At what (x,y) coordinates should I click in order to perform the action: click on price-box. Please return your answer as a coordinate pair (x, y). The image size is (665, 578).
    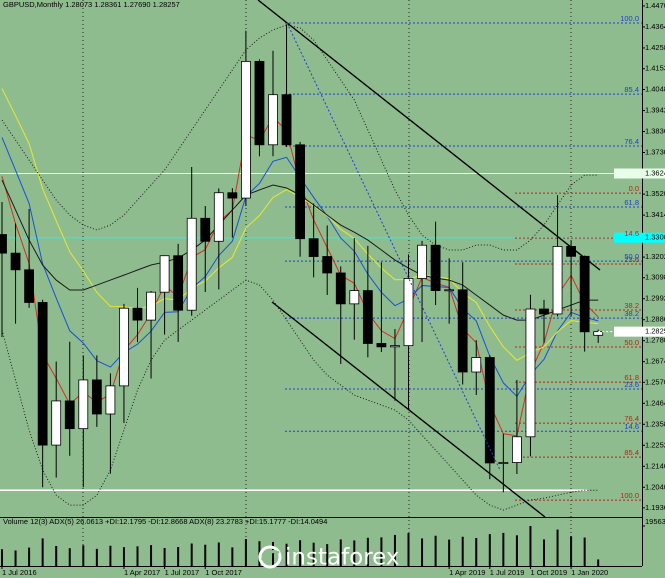
    Looking at the image, I should click on (639, 331).